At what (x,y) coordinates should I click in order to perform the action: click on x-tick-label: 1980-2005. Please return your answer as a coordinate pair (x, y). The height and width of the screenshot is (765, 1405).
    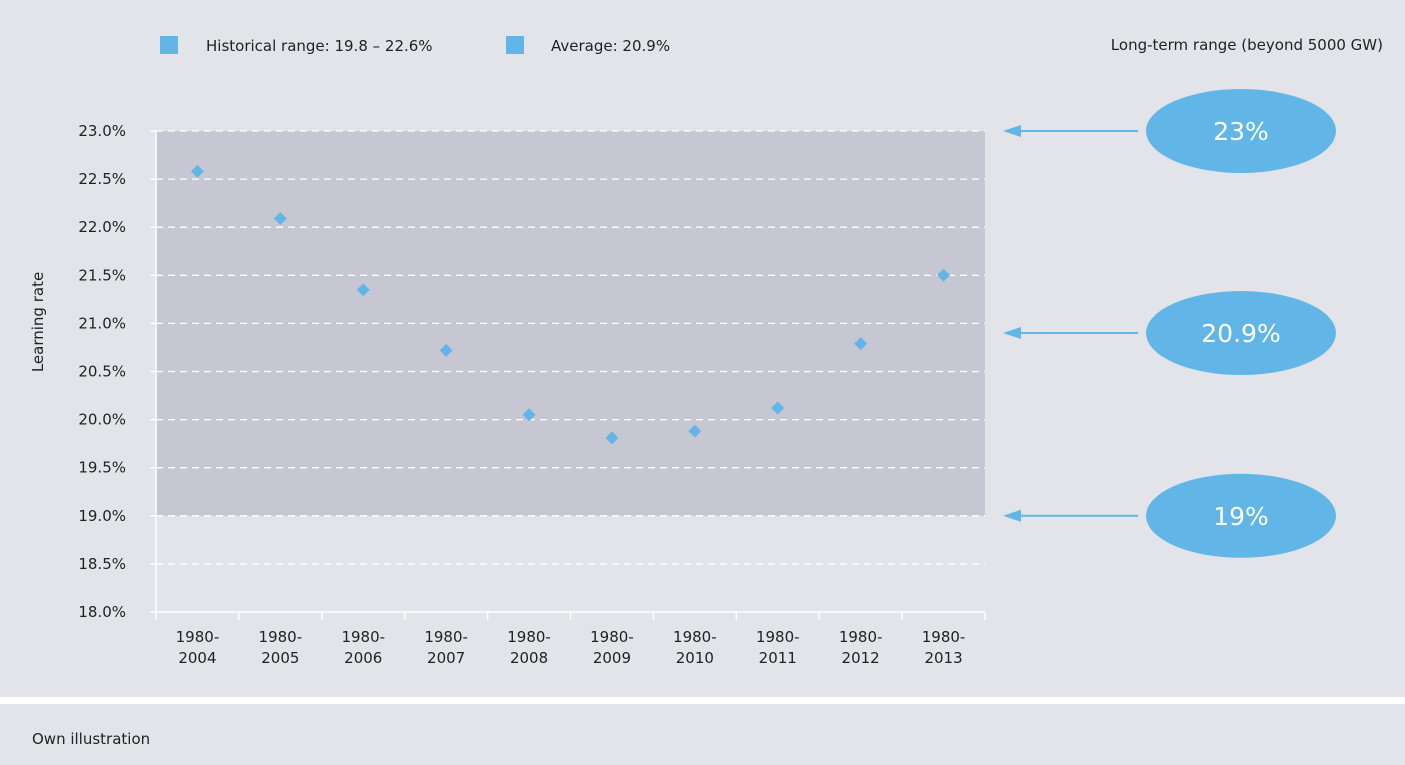
    Looking at the image, I should click on (281, 647).